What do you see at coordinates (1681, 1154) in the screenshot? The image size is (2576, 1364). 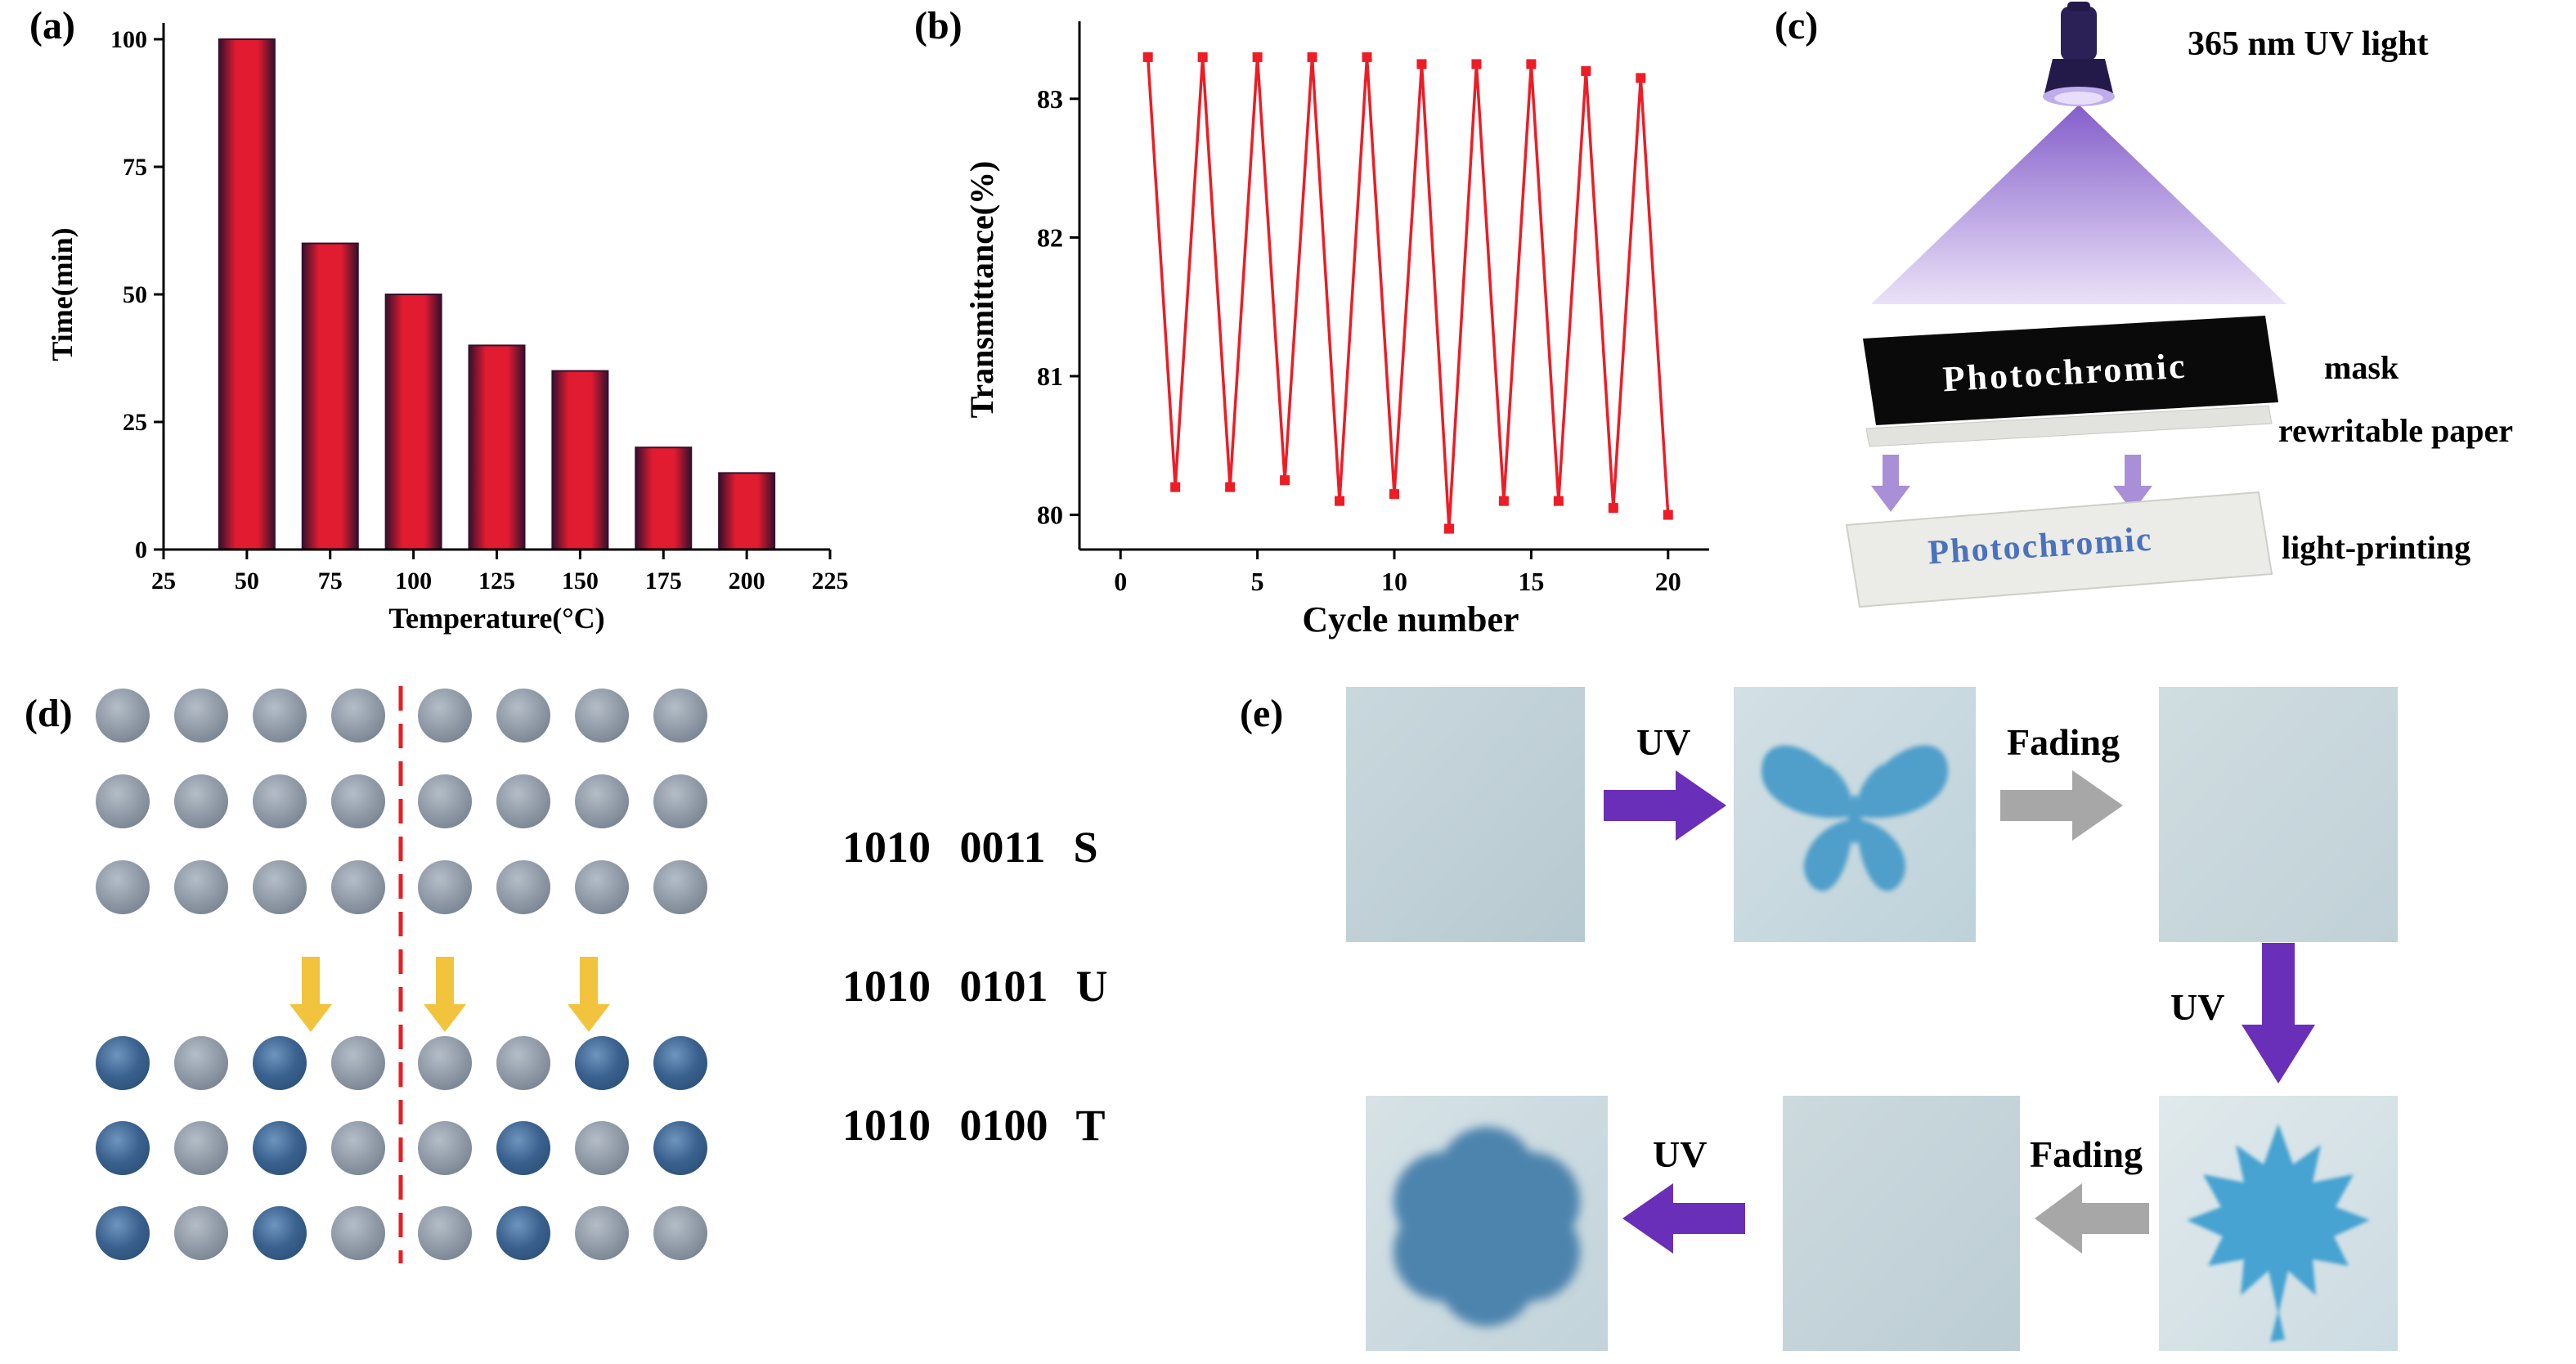 I see `uv-step-label-2: UV` at bounding box center [1681, 1154].